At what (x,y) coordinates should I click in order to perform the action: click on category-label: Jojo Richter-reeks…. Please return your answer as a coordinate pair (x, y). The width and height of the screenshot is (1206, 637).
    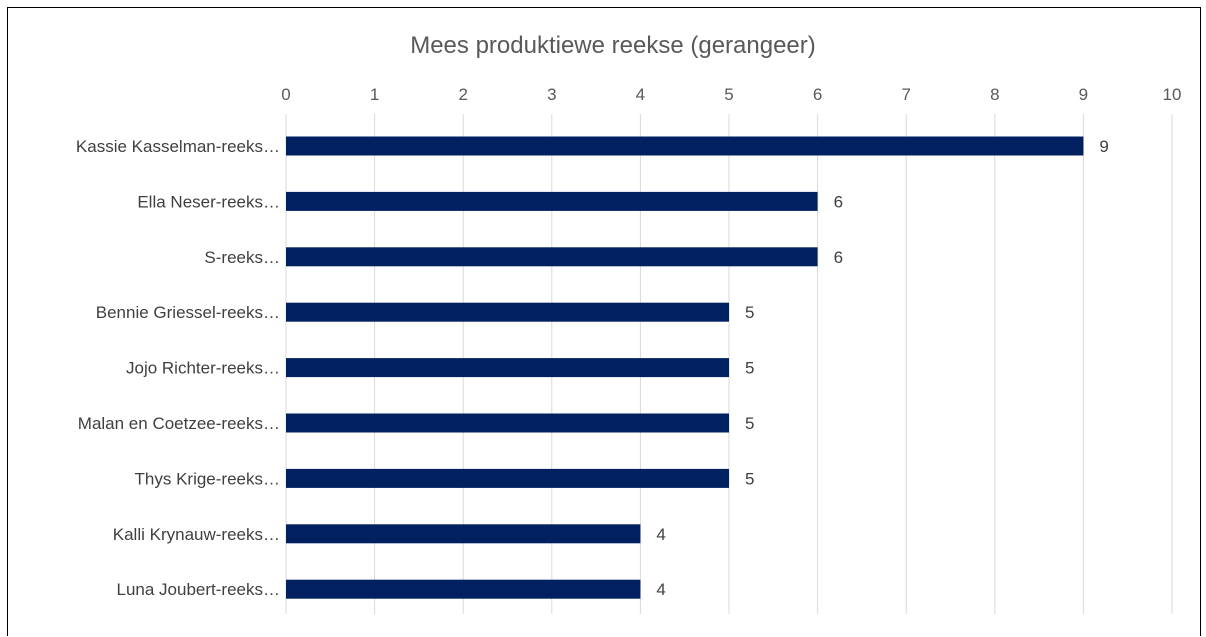
    Looking at the image, I should click on (203, 368).